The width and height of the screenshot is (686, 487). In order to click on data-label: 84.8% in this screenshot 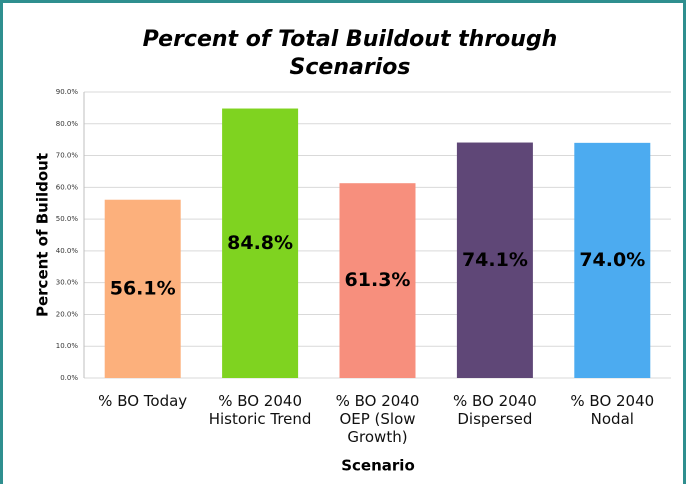, I will do `click(260, 243)`.